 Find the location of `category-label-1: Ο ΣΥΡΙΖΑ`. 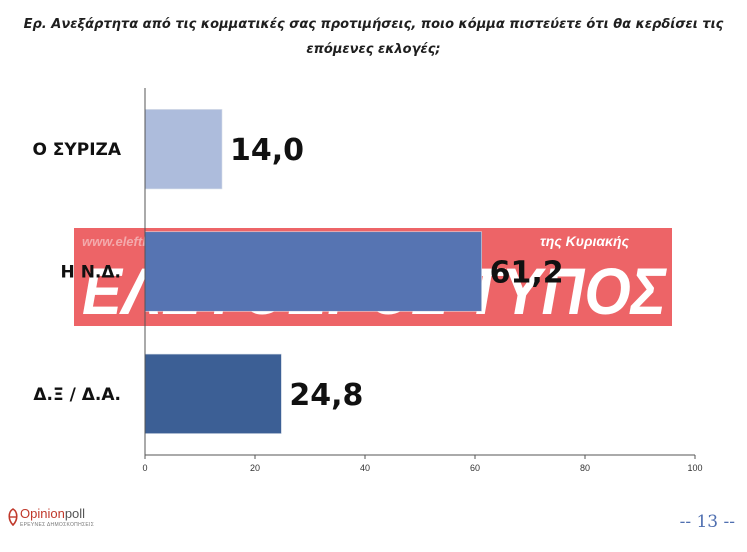

category-label-1: Ο ΣΥΡΙΖΑ is located at coordinates (76, 150).